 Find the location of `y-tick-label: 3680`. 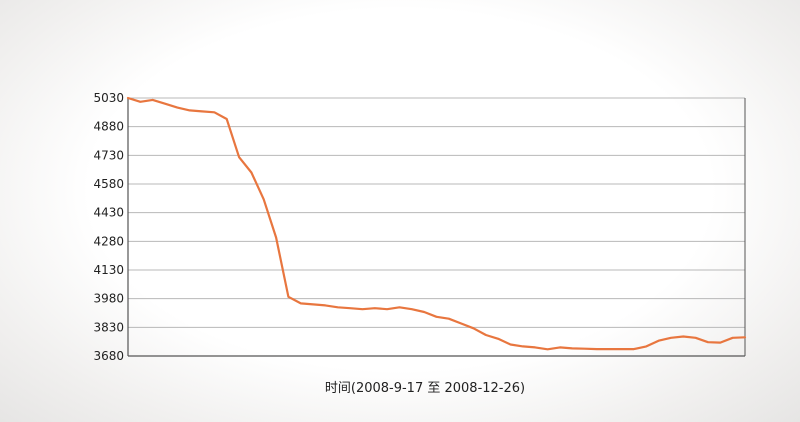

y-tick-label: 3680 is located at coordinates (108, 356).